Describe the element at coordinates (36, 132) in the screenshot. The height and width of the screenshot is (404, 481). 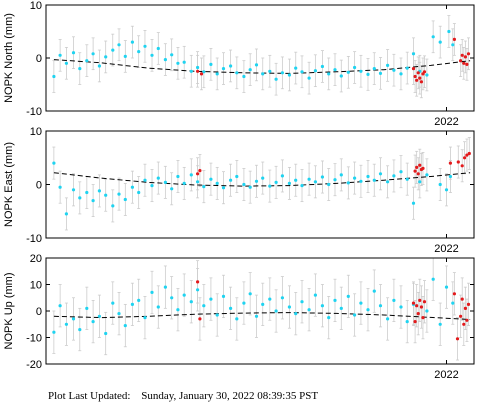
I see `y-tick-label: 10` at that location.